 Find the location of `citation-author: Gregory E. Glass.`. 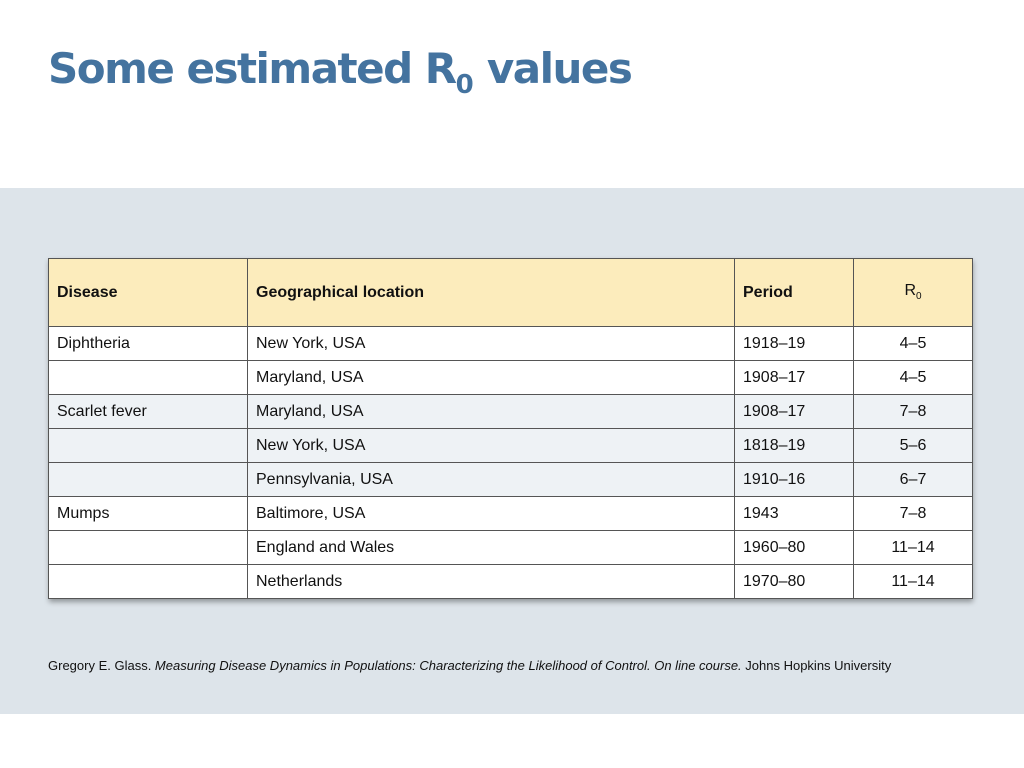

citation-author: Gregory E. Glass. is located at coordinates (101, 665).